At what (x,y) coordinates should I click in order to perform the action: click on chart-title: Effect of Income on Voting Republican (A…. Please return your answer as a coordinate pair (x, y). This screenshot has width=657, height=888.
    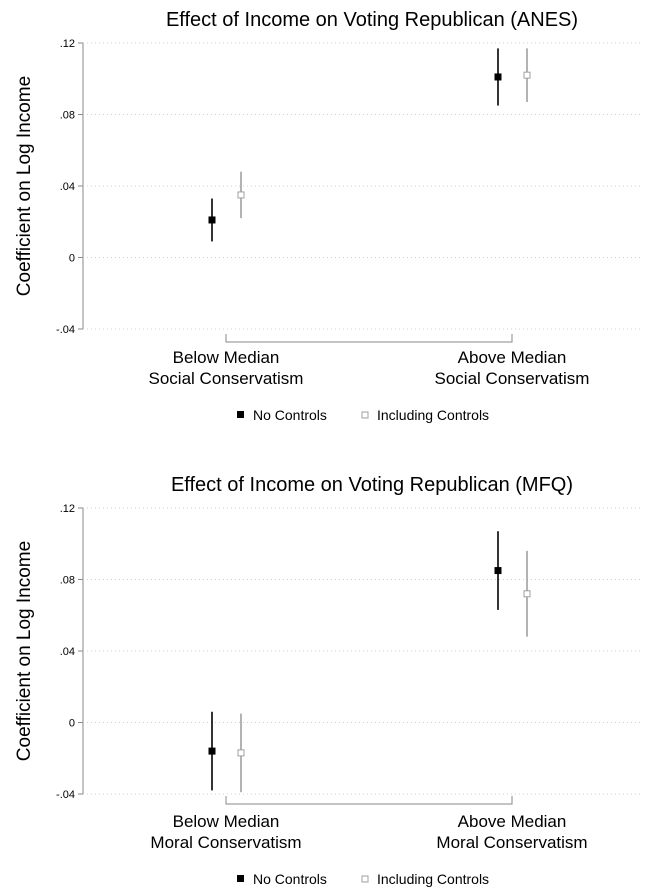
    Looking at the image, I should click on (372, 20).